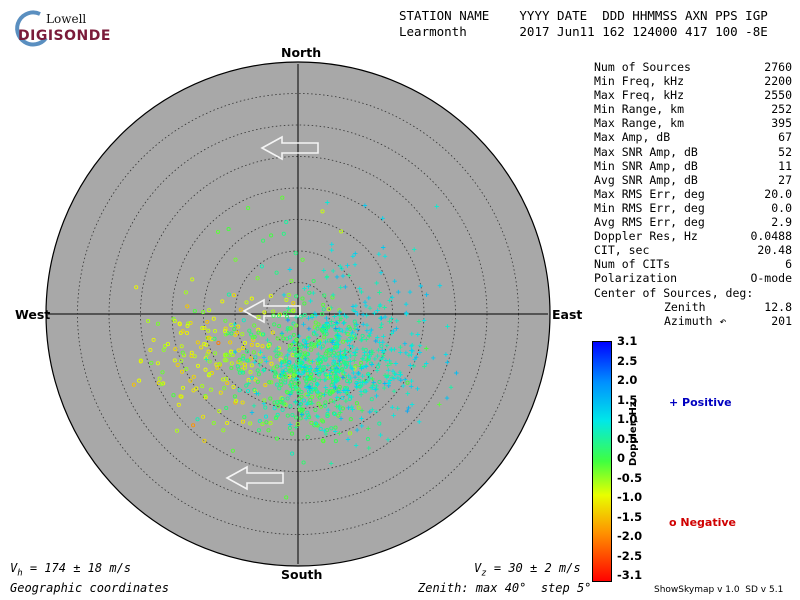 Image resolution: width=800 pixels, height=600 pixels. I want to click on stat-label: Min Freq, kHz, so click(639, 81).